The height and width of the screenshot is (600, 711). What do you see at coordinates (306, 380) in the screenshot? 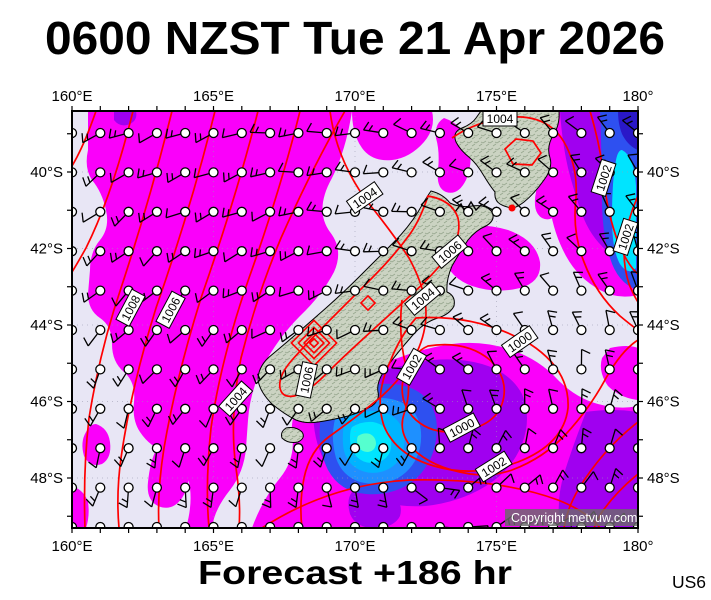
I see `isobar-label: 1006` at bounding box center [306, 380].